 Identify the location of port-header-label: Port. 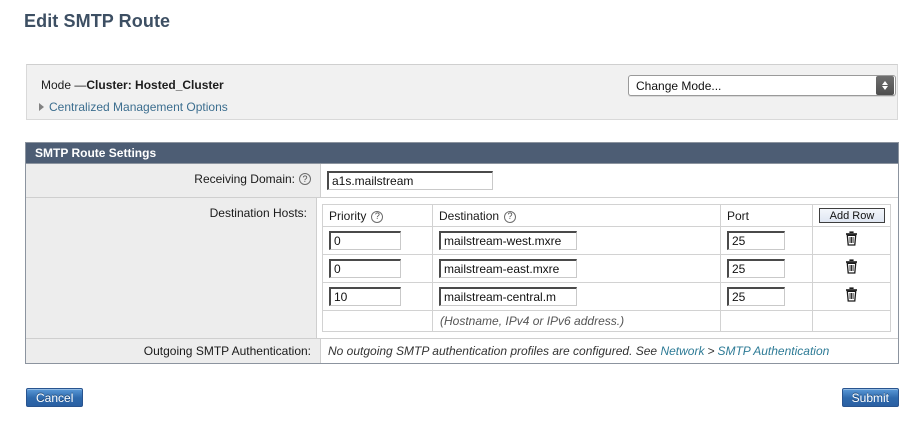
(738, 215).